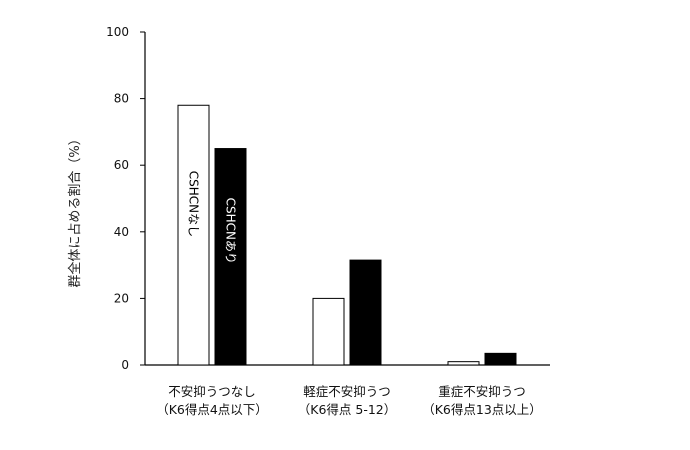 Image resolution: width=690 pixels, height=450 pixels. What do you see at coordinates (482, 409) in the screenshot?
I see `category-label: （K6得点13点以上）` at bounding box center [482, 409].